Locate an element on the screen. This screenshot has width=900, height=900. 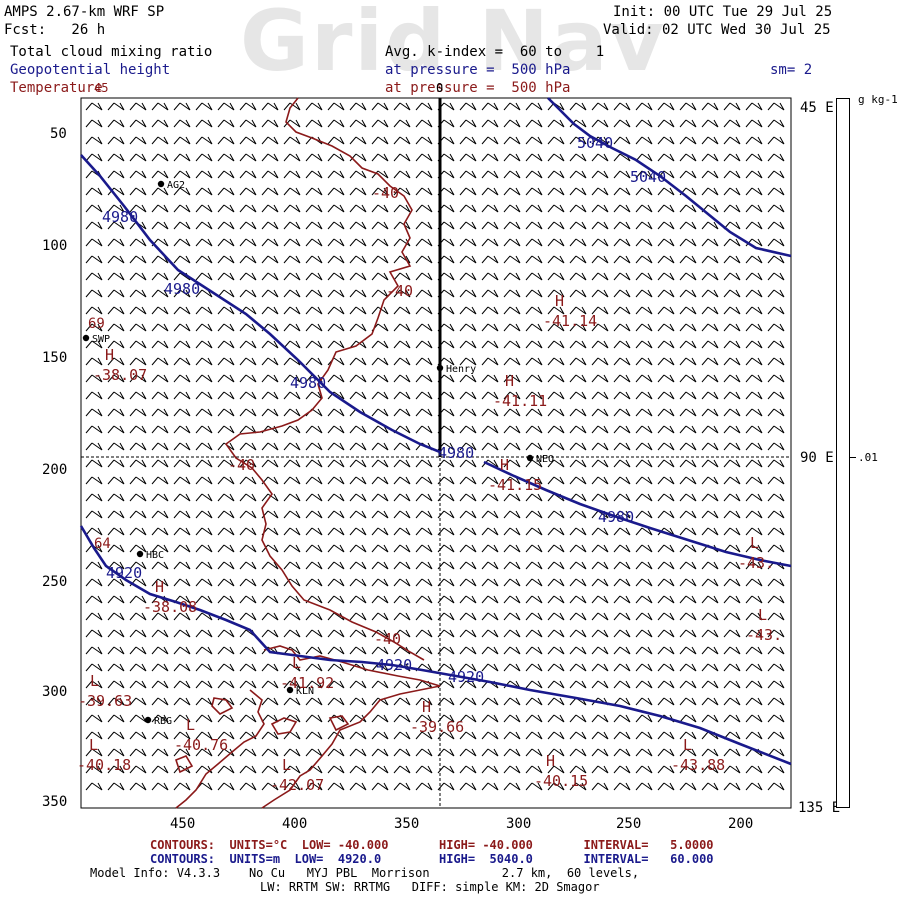
edge-label: 45 is located at coordinates (101, 88).